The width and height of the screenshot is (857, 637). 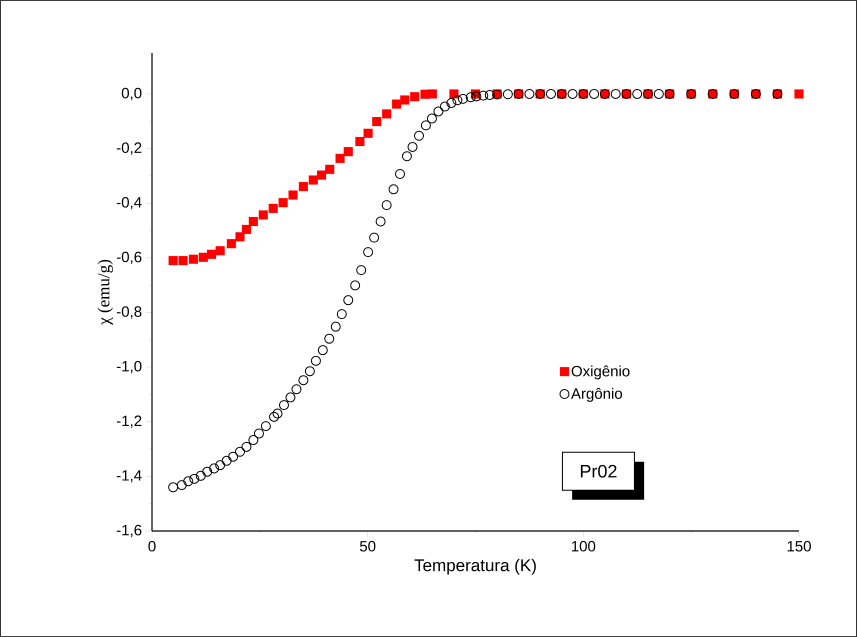 What do you see at coordinates (129, 476) in the screenshot?
I see `y-tick-label: -1,4` at bounding box center [129, 476].